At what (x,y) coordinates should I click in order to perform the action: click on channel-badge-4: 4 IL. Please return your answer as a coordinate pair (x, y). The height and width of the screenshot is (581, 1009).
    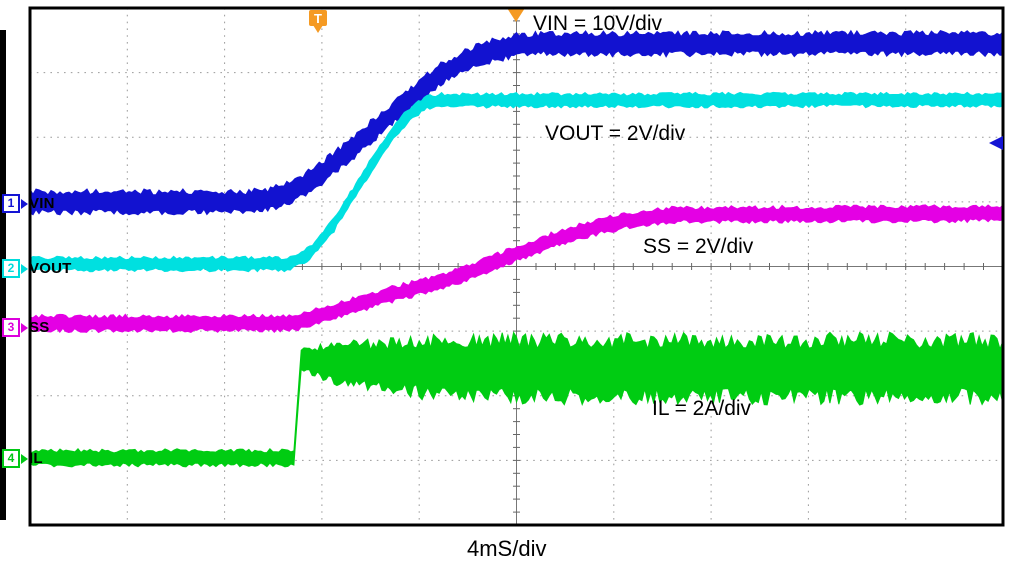
    Looking at the image, I should click on (22, 458).